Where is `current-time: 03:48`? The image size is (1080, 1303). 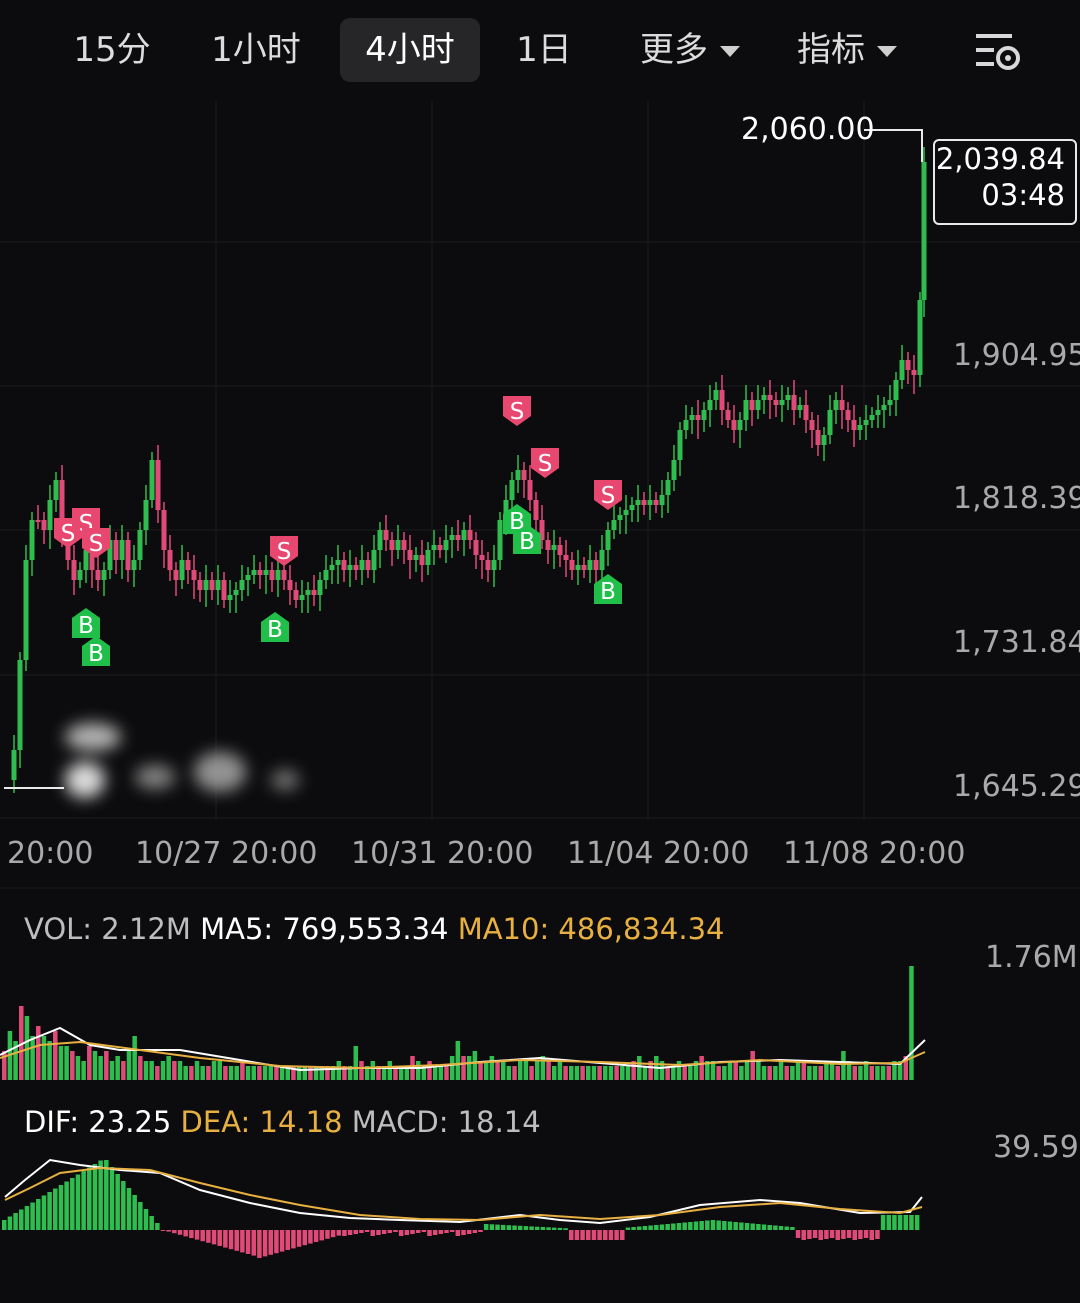
current-time: 03:48 is located at coordinates (1023, 195).